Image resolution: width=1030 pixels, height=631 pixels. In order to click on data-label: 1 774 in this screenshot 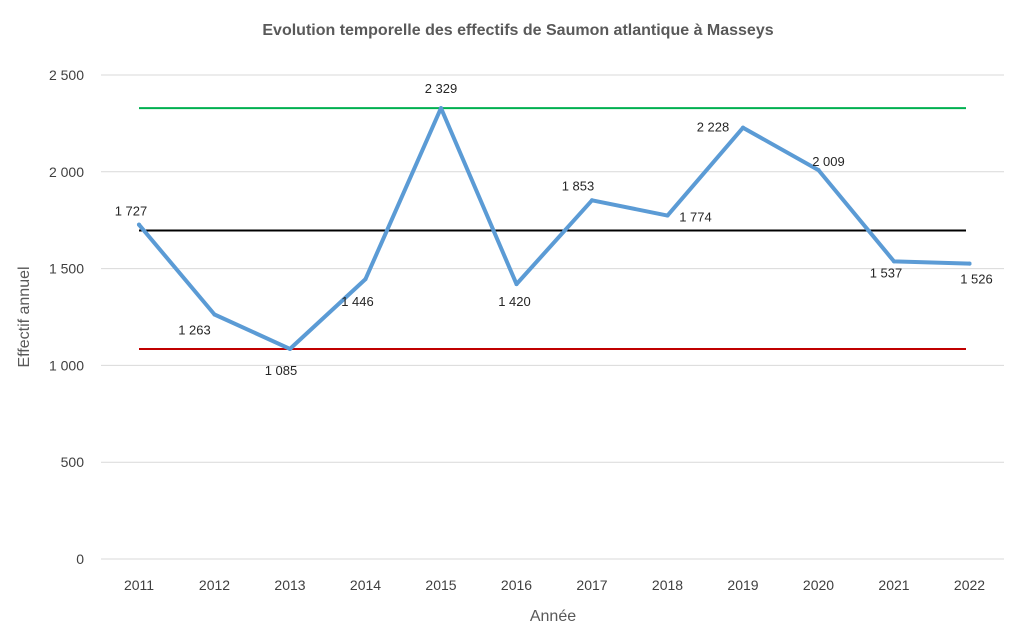, I will do `click(695, 217)`.